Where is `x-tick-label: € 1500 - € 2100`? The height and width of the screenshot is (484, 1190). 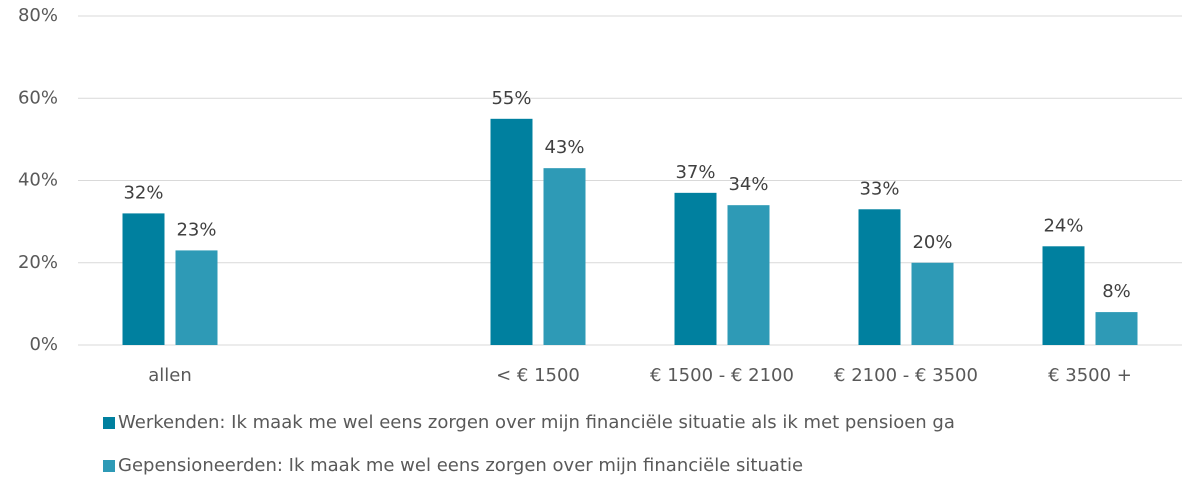
x-tick-label: € 1500 - € 2100 is located at coordinates (722, 375).